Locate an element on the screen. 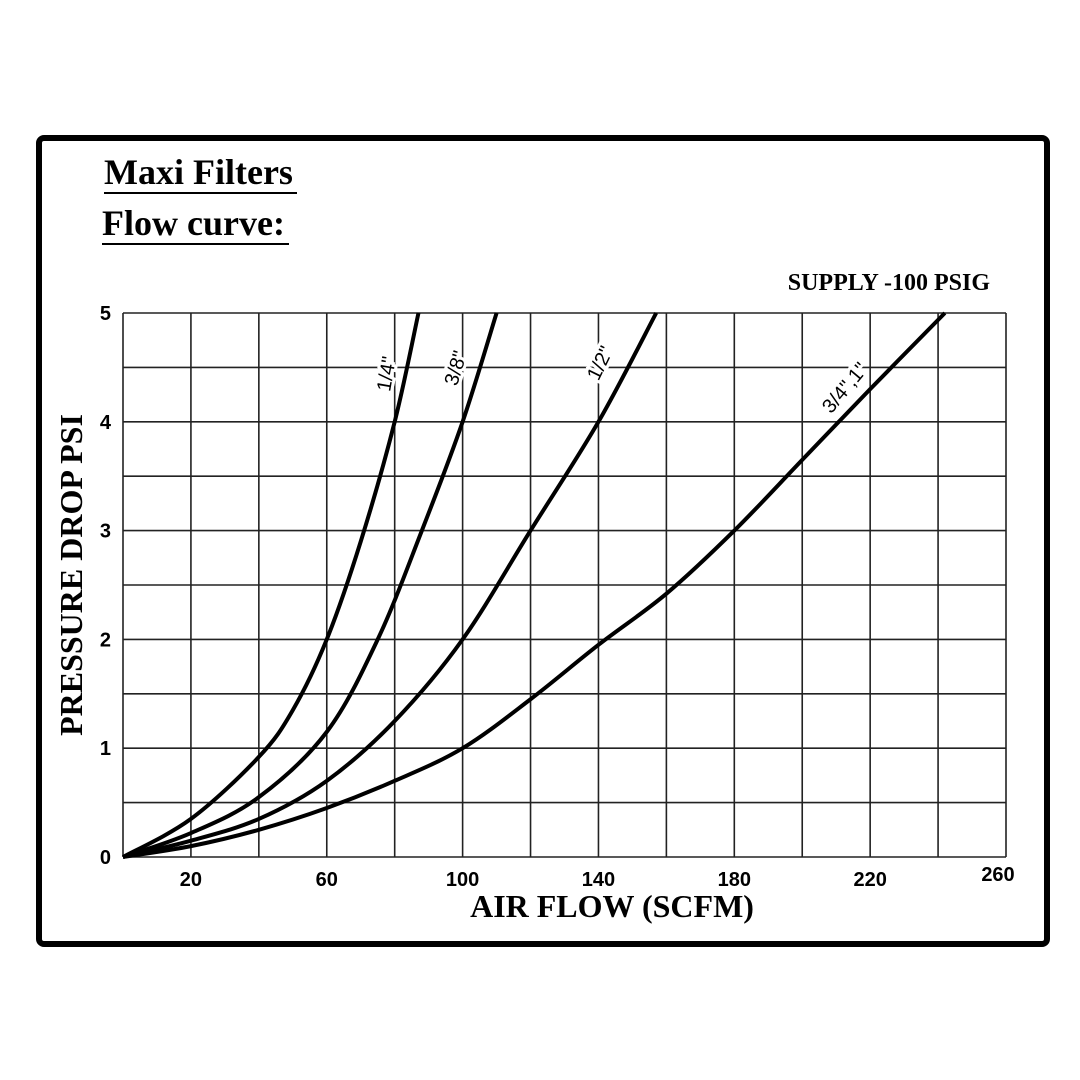 The image size is (1080, 1080). x-axis-label: AIR FLOW (SCFM) is located at coordinates (612, 906).